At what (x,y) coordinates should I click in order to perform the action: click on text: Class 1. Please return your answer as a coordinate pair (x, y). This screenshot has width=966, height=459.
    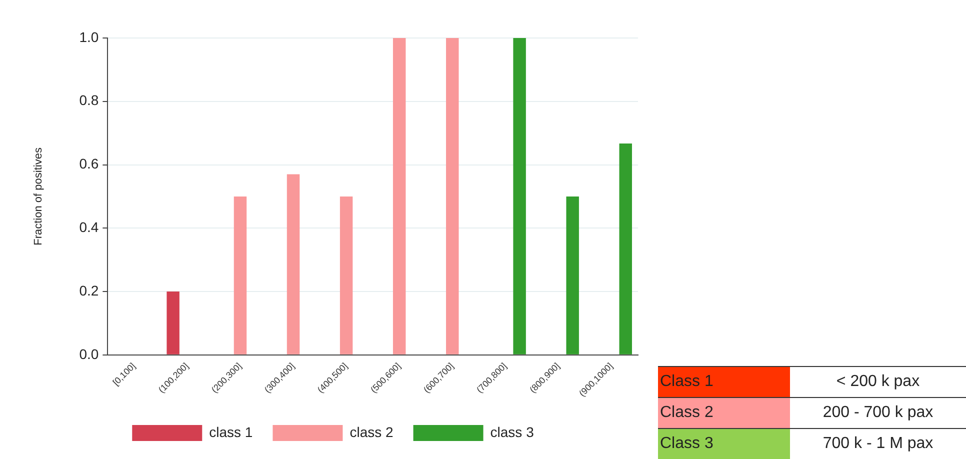
    Looking at the image, I should click on (724, 382).